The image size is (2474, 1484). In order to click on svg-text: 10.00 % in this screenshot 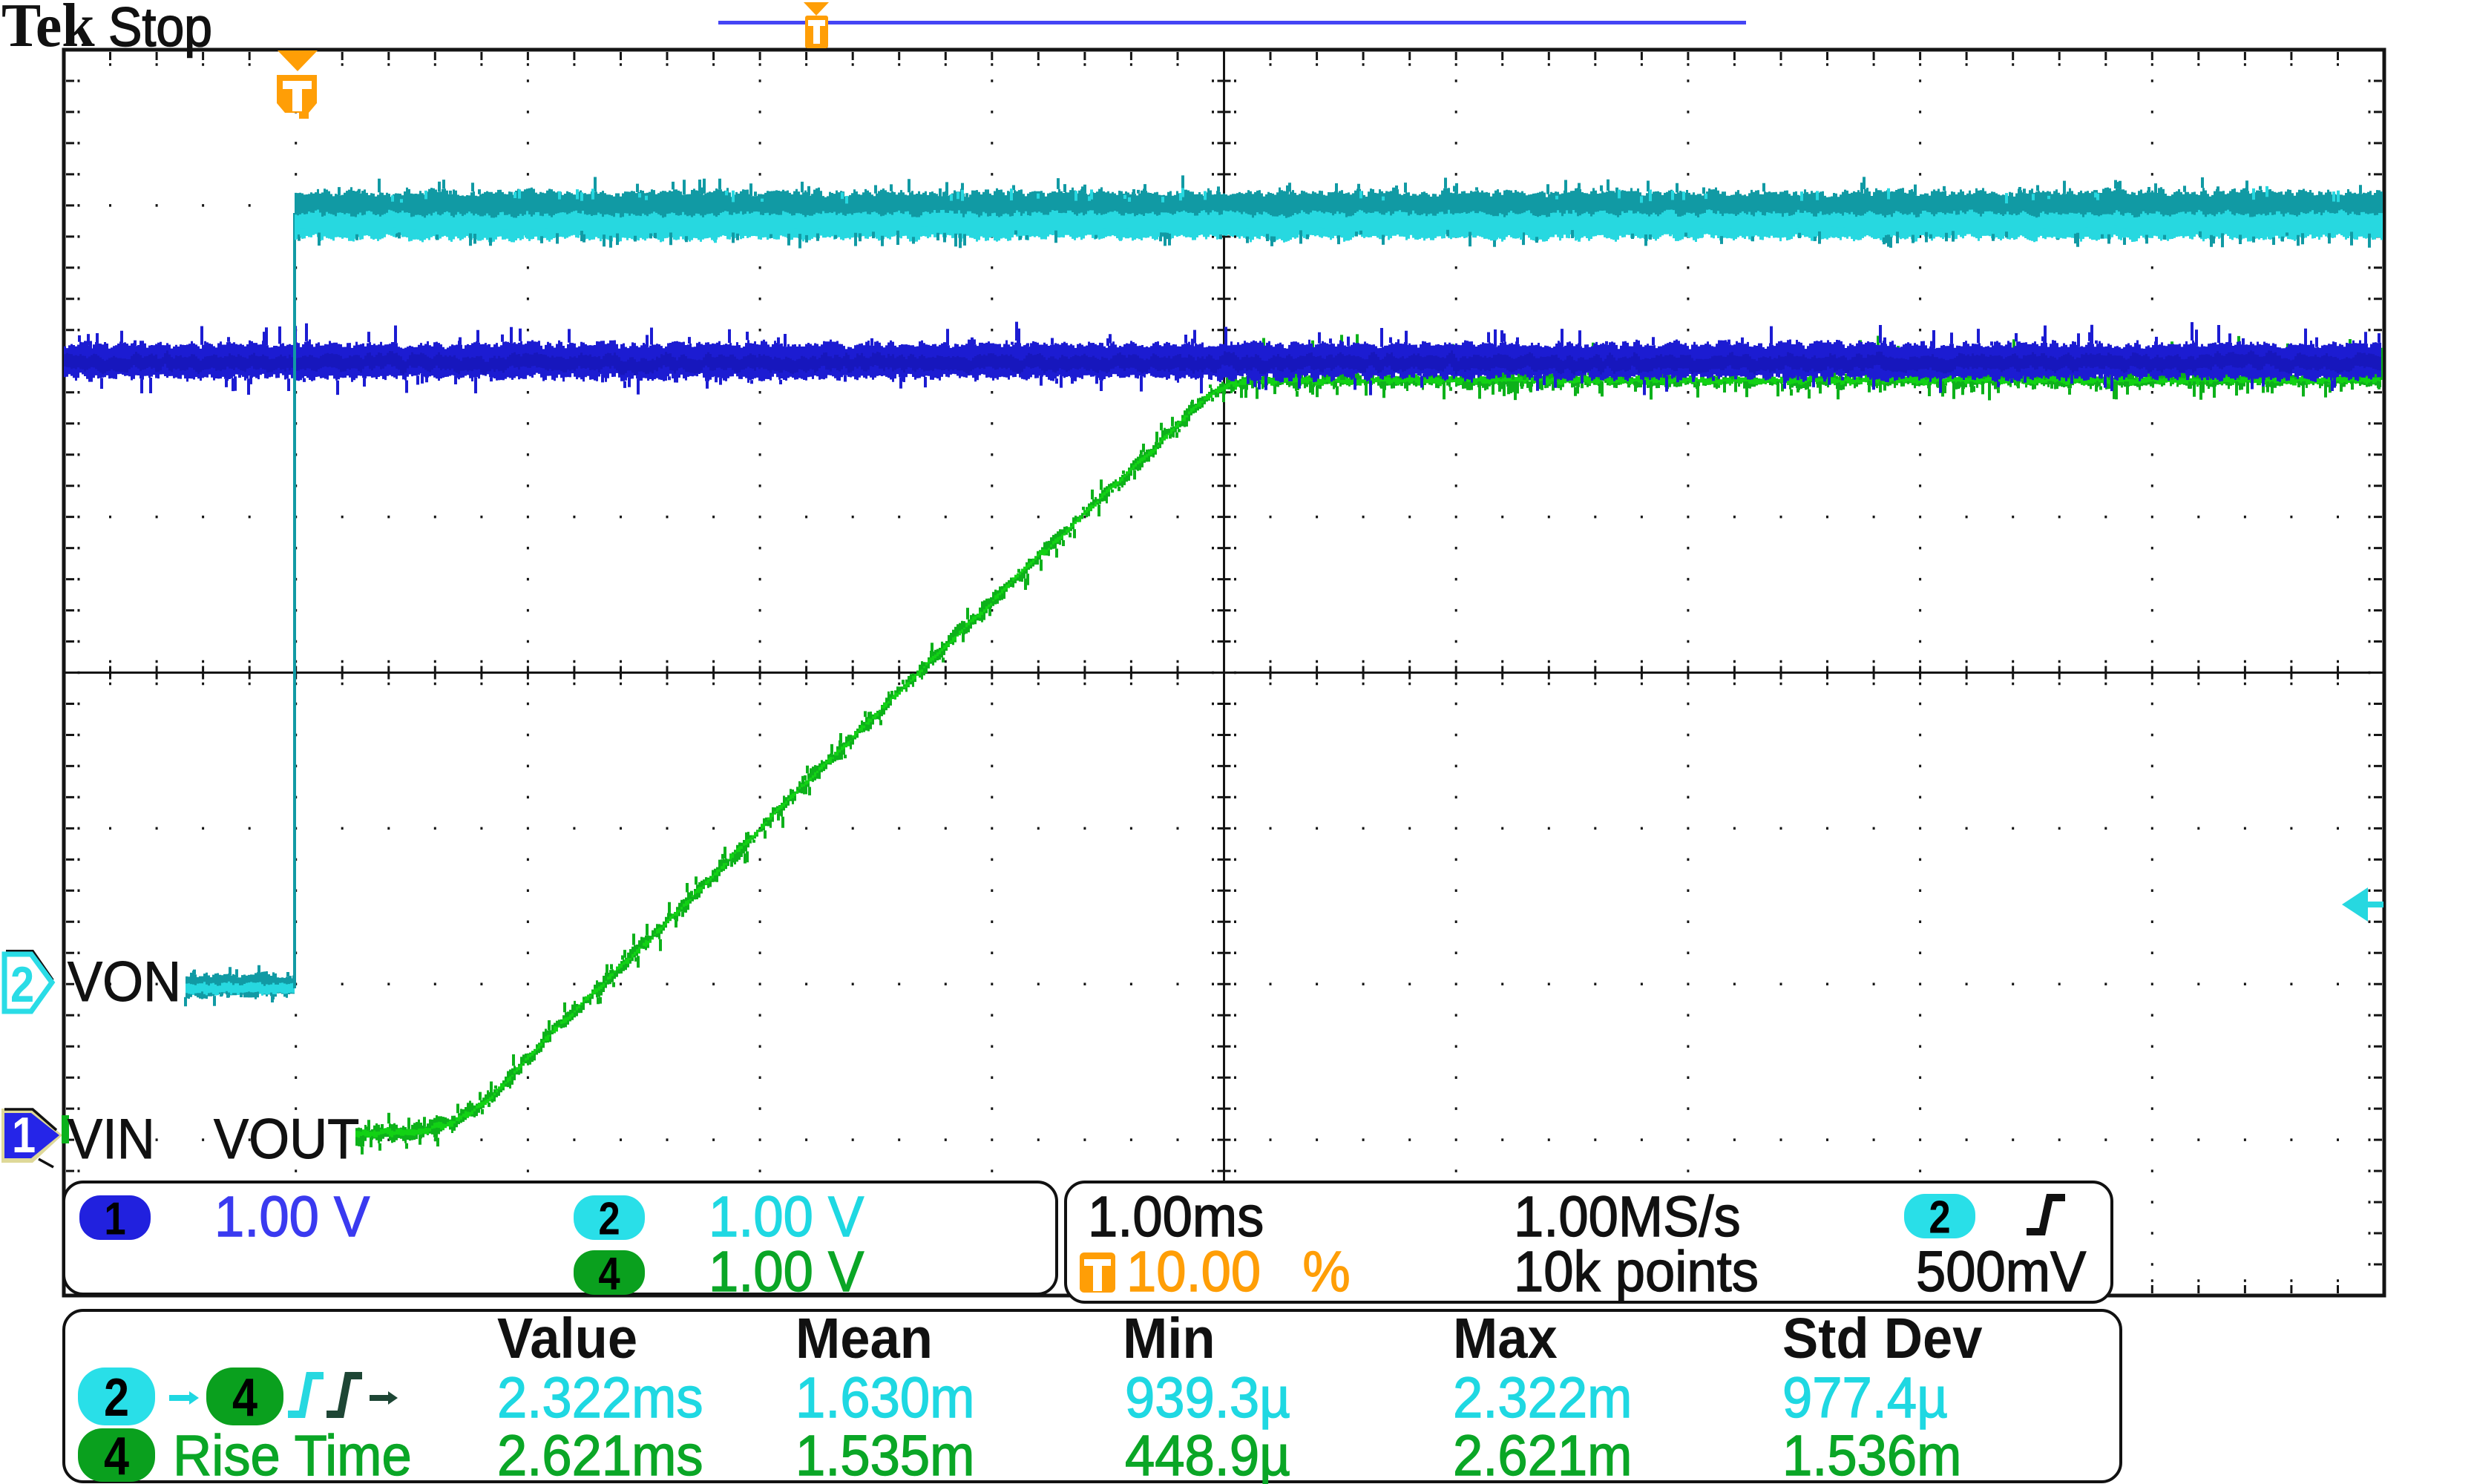, I will do `click(1238, 1271)`.